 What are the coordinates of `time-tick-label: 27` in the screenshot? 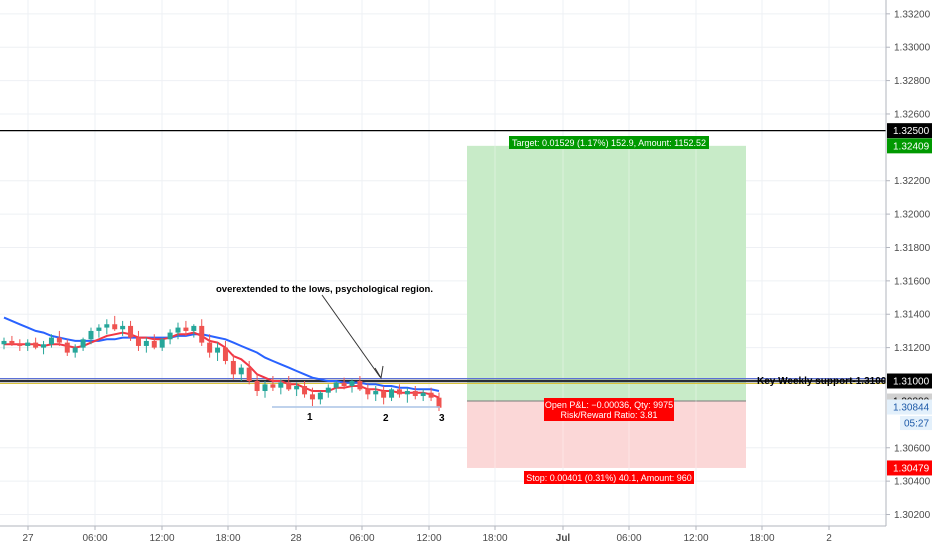 It's located at (28, 538).